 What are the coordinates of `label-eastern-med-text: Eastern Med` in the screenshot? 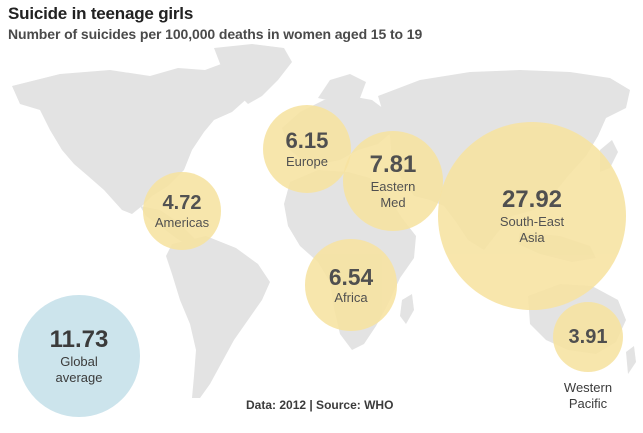 It's located at (393, 194).